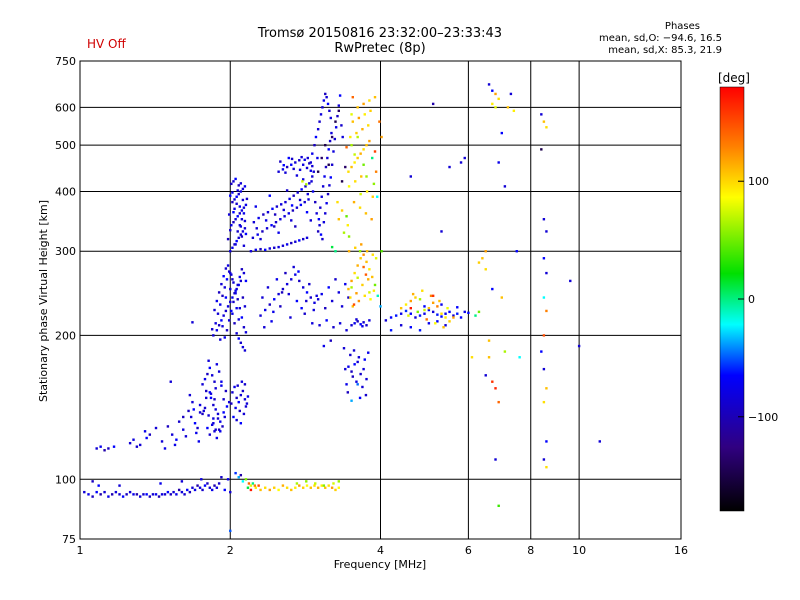  What do you see at coordinates (734, 78) in the screenshot?
I see `colorbar-label: [deg]` at bounding box center [734, 78].